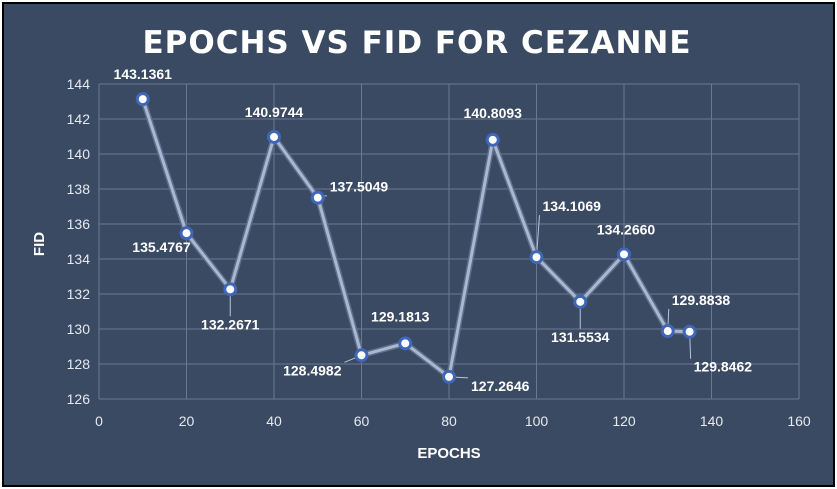 This screenshot has height=489, width=837. I want to click on y-tick-label: 136, so click(79, 224).